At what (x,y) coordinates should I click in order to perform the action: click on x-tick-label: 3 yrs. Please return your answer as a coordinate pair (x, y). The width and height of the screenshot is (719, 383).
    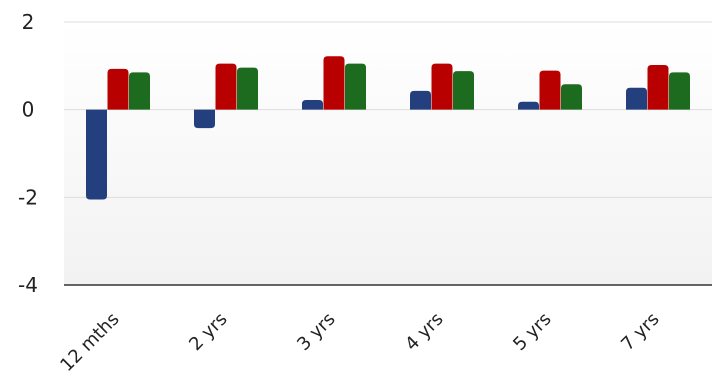
    Looking at the image, I should click on (316, 332).